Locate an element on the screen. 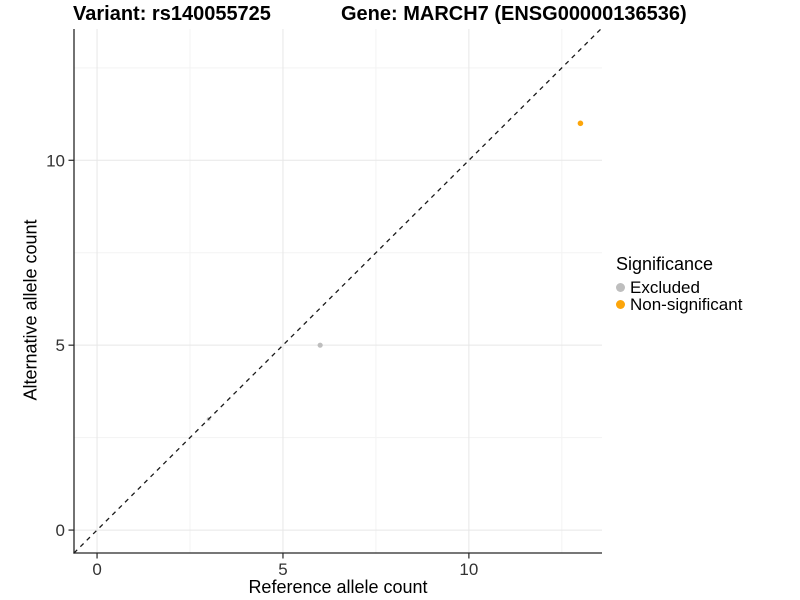 The height and width of the screenshot is (600, 800). legend: Significance Excluded Non-significant is located at coordinates (679, 284).